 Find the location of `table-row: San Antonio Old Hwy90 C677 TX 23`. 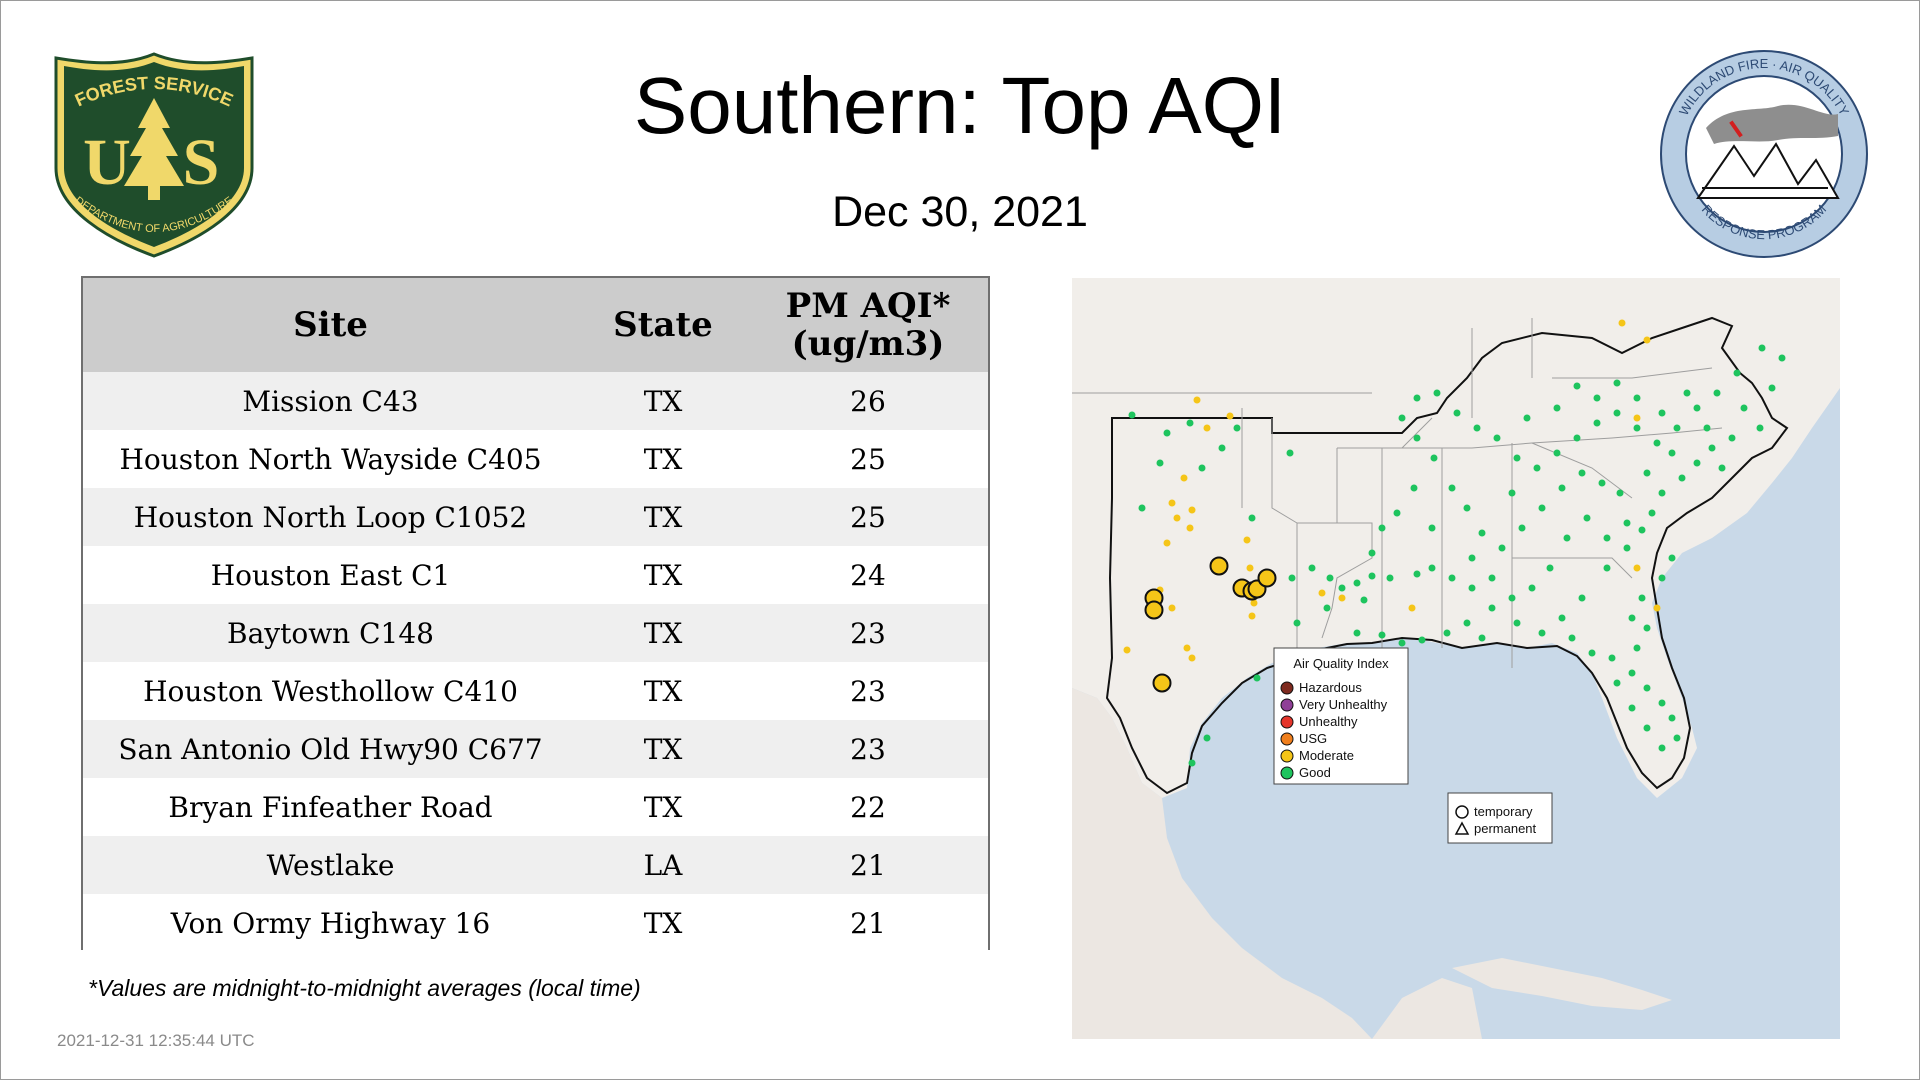

table-row: San Antonio Old Hwy90 C677 TX 23 is located at coordinates (535, 749).